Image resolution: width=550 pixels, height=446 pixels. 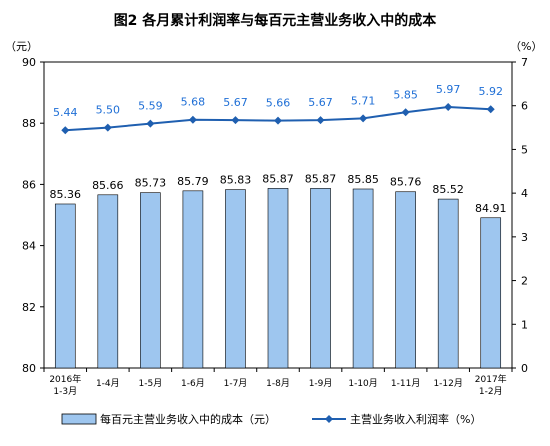 What do you see at coordinates (236, 180) in the screenshot?
I see `bar-value-label: 85.83` at bounding box center [236, 180].